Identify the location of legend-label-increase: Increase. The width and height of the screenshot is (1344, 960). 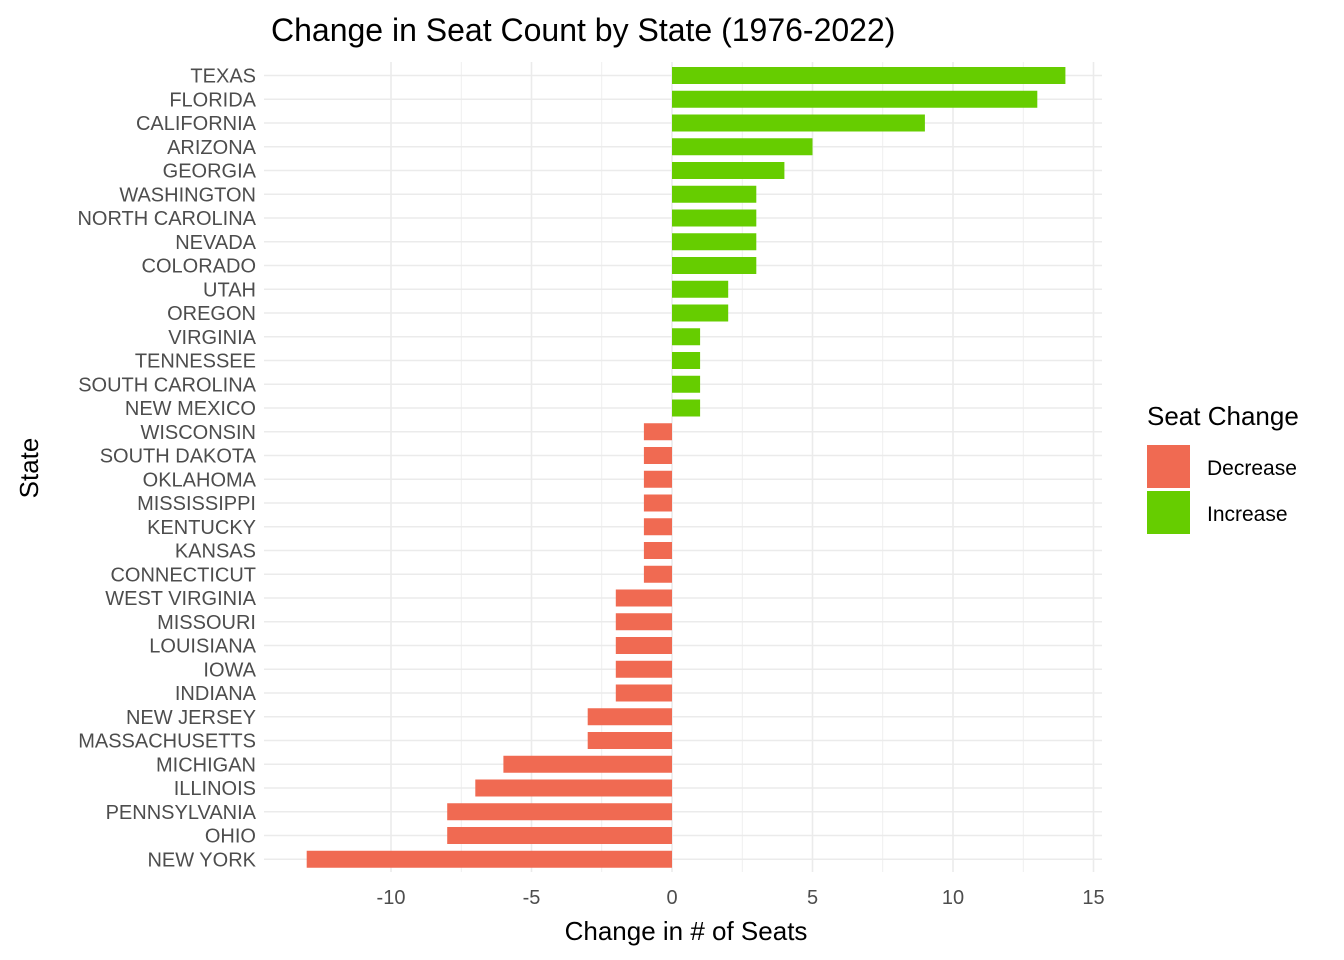
(1247, 514).